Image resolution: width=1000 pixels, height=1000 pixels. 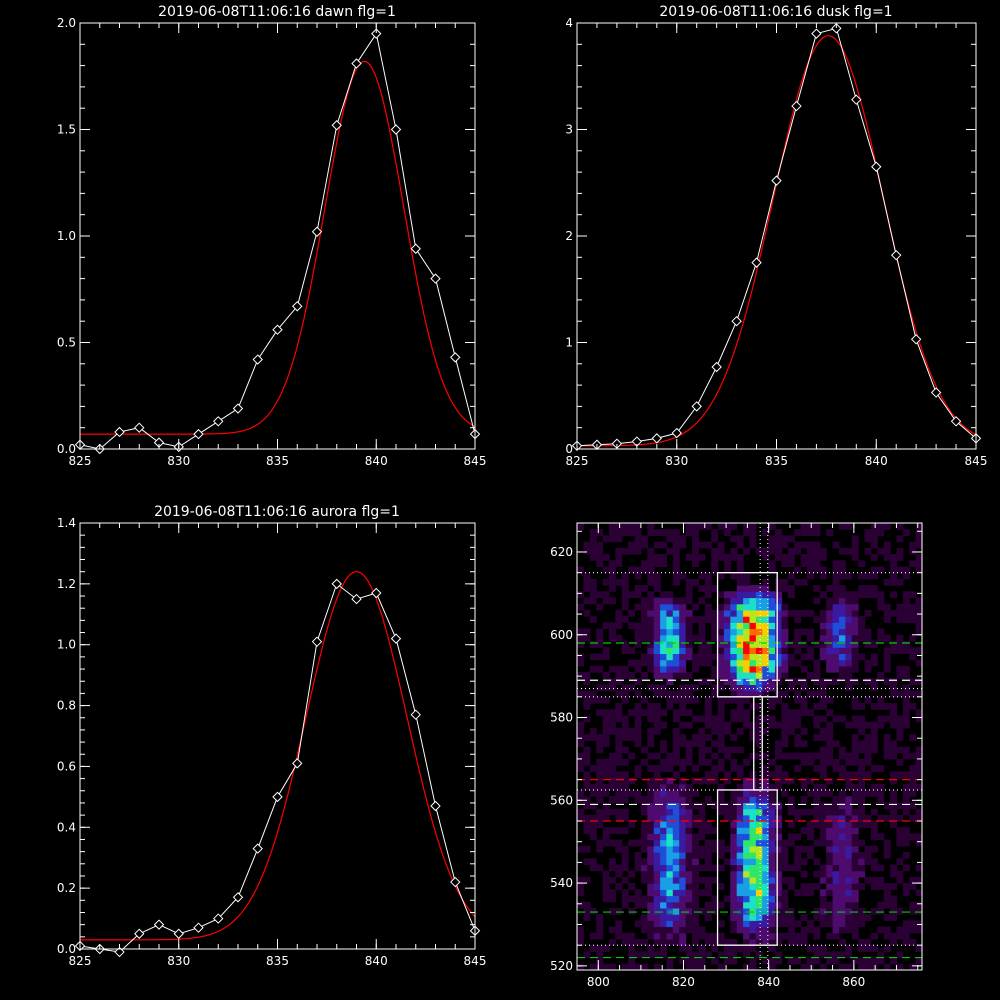 What do you see at coordinates (178, 461) in the screenshot?
I see `x-tick-label: 830` at bounding box center [178, 461].